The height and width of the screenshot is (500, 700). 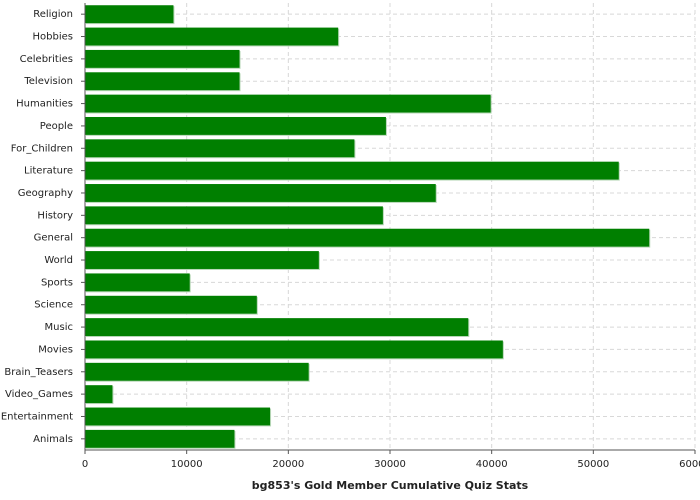 What do you see at coordinates (48, 81) in the screenshot?
I see `y-tick-label: Television` at bounding box center [48, 81].